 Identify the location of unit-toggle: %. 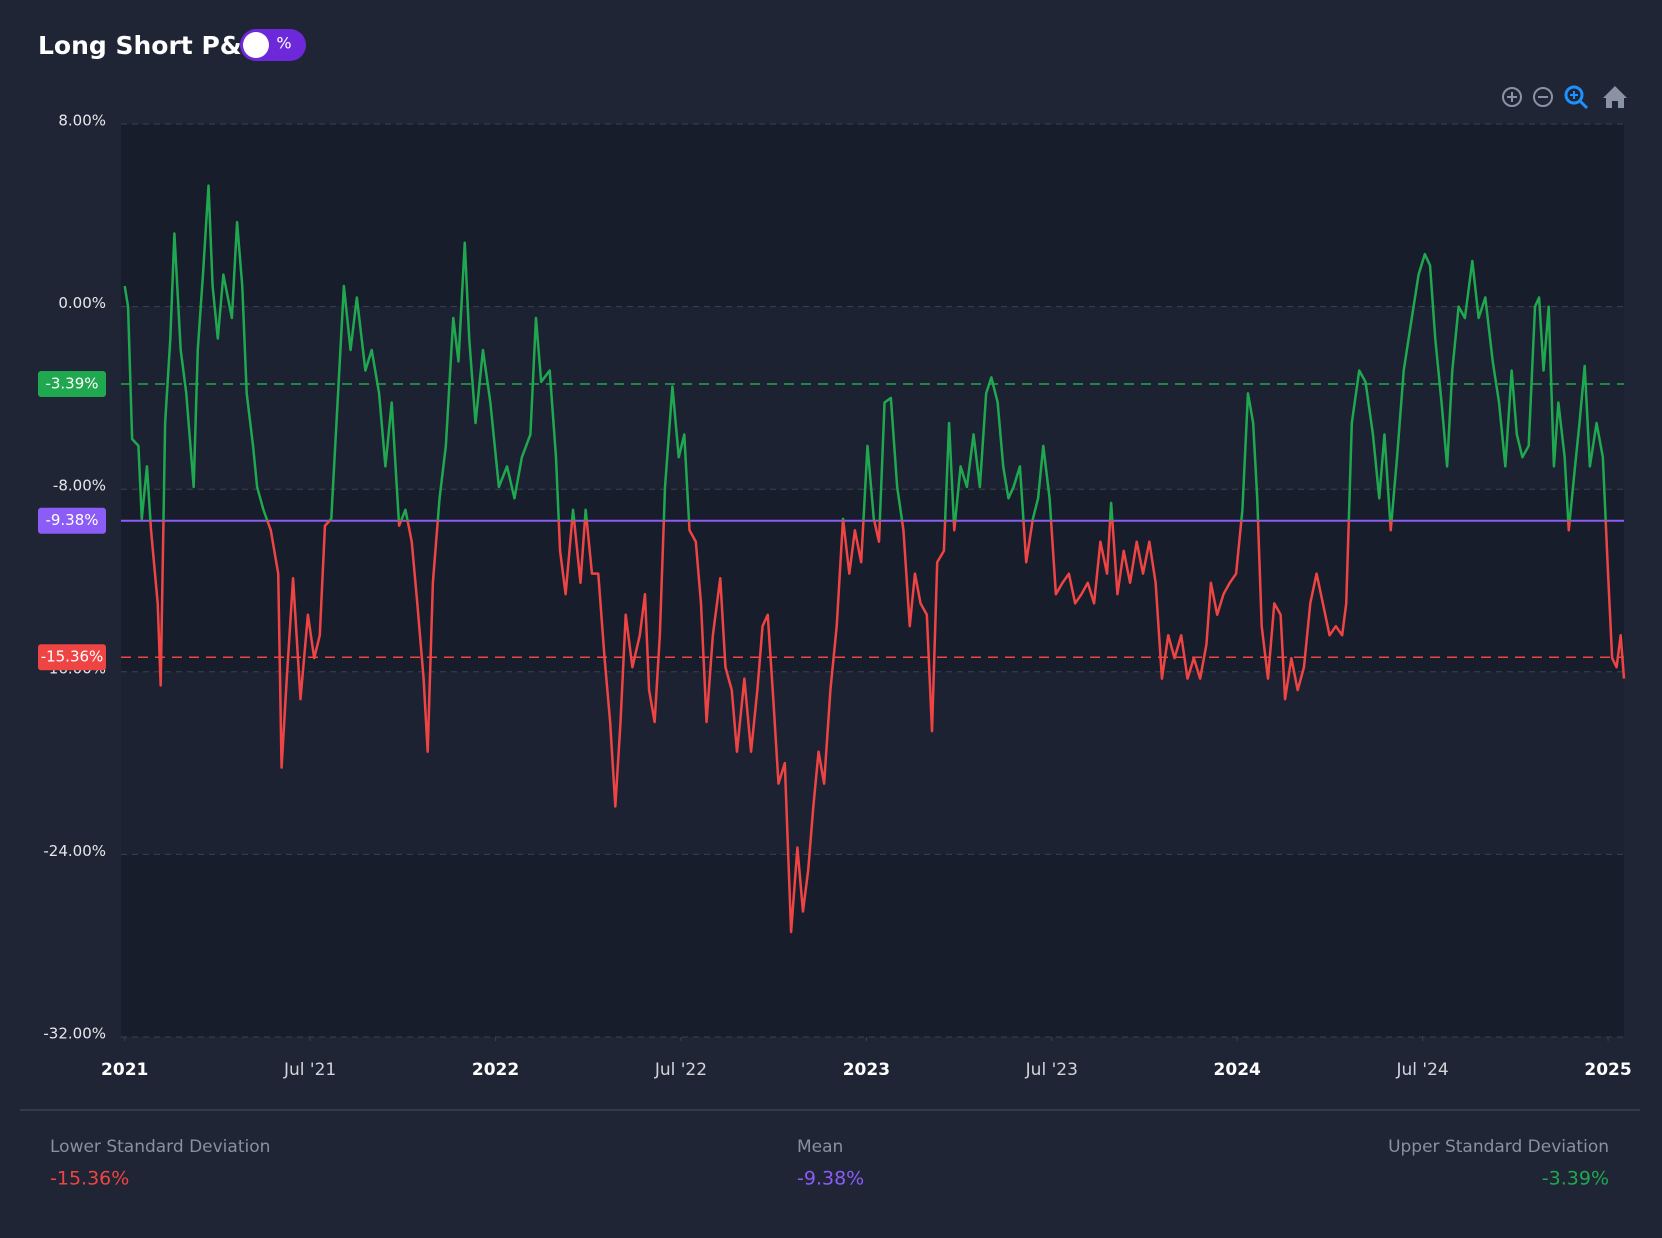
(273, 45).